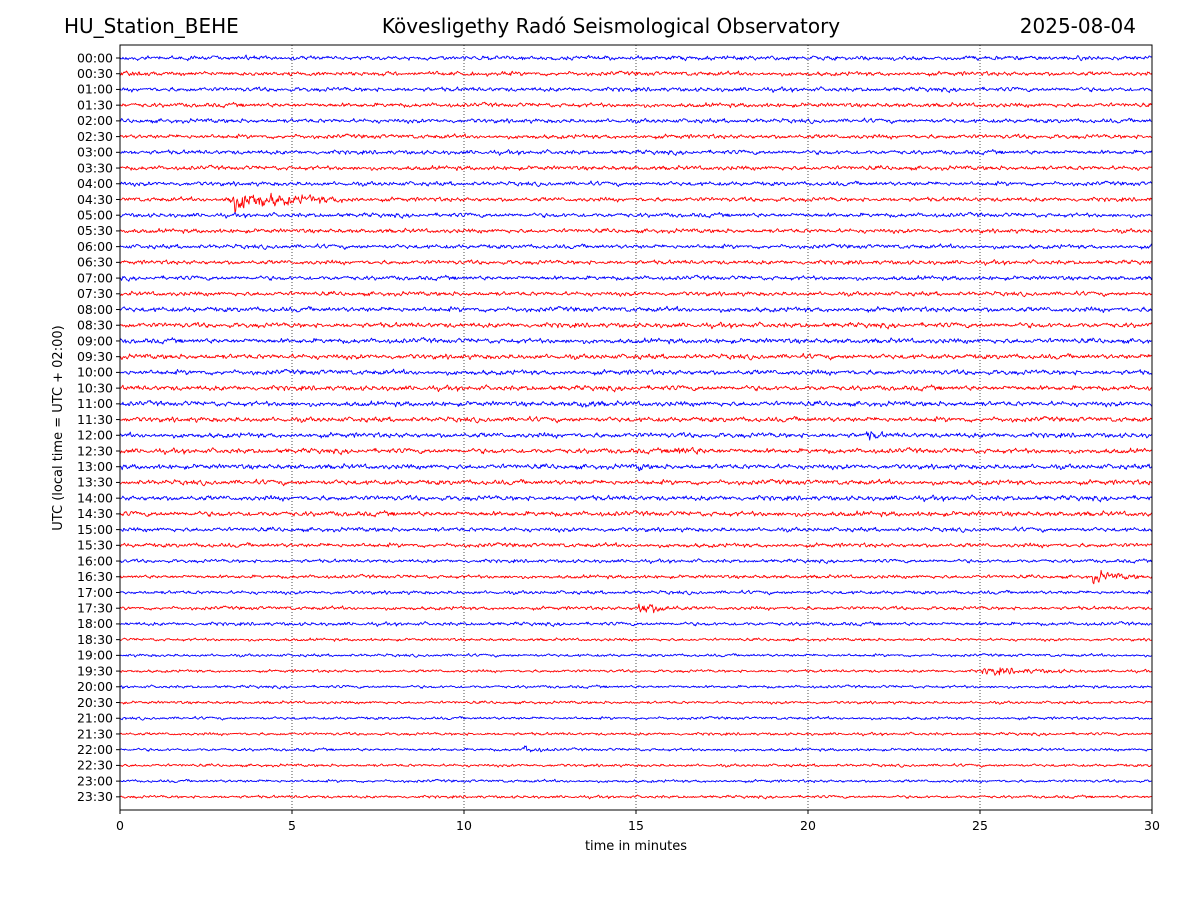 Image resolution: width=1200 pixels, height=900 pixels. Describe the element at coordinates (95, 419) in the screenshot. I see `y-tick-label: 11:30` at that location.